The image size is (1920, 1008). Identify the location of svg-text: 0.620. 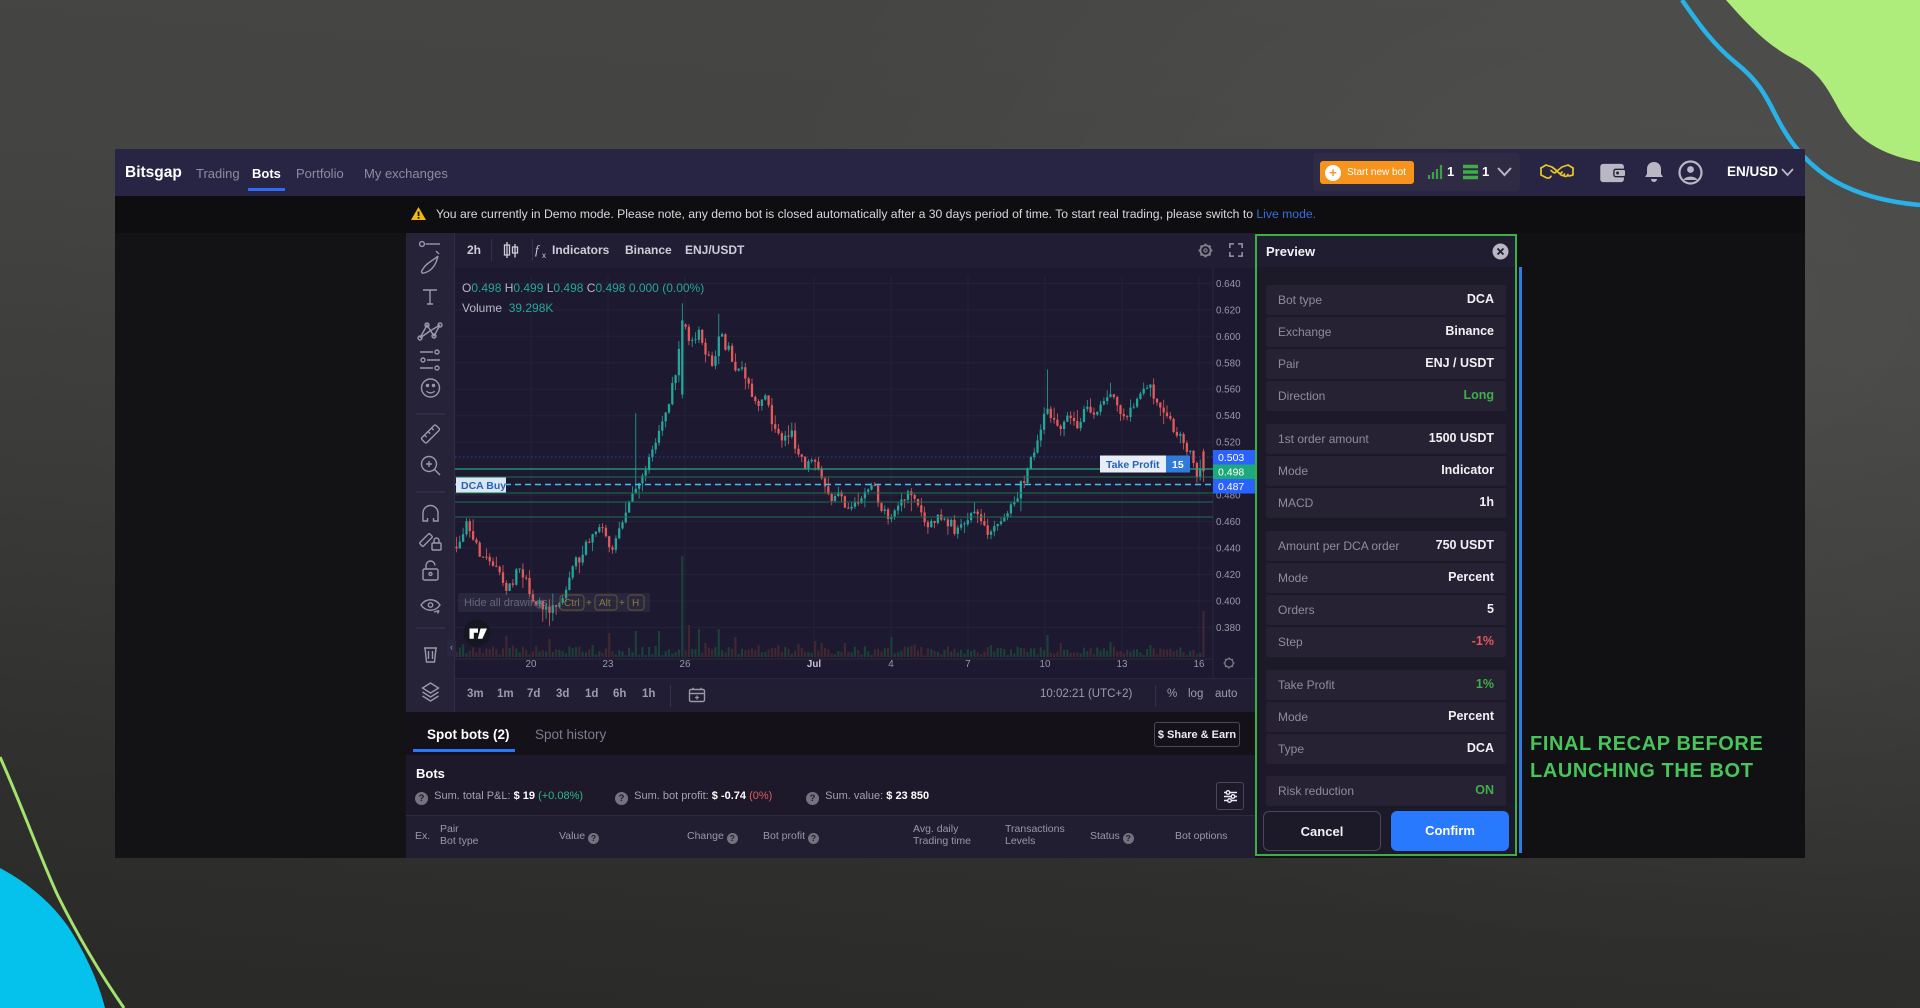
(1228, 310).